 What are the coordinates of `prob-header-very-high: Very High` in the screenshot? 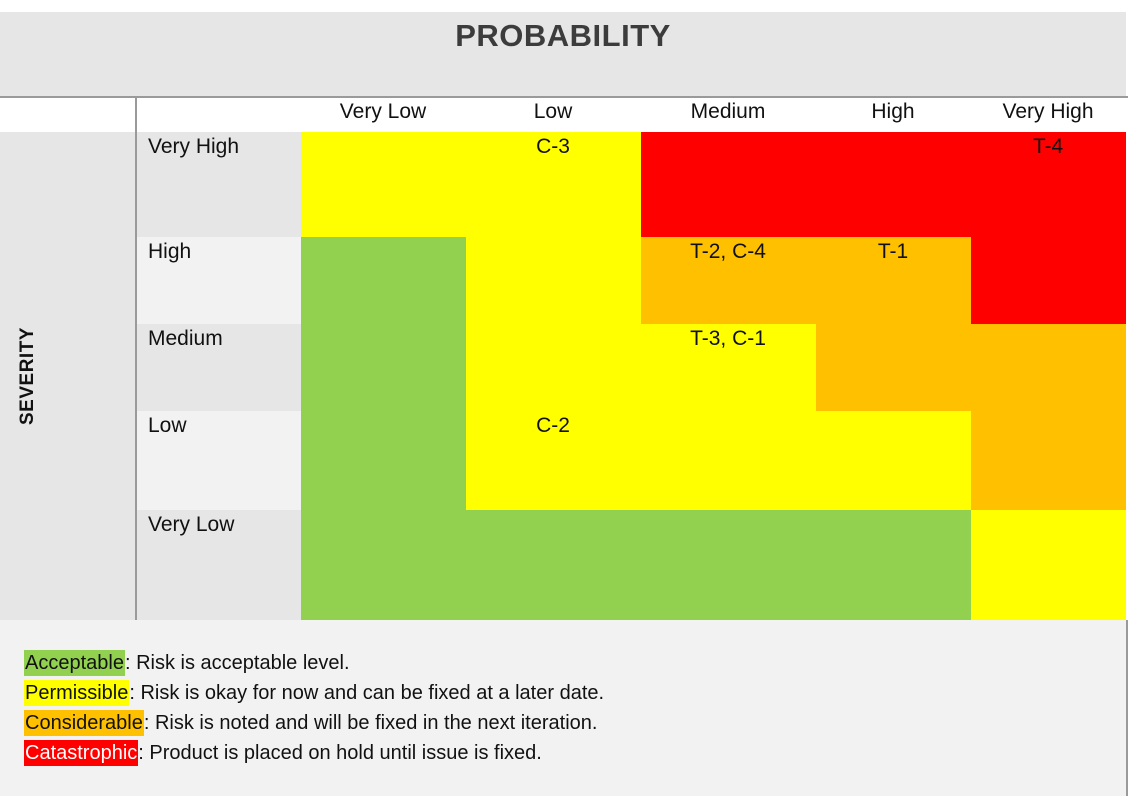 It's located at (1048, 111).